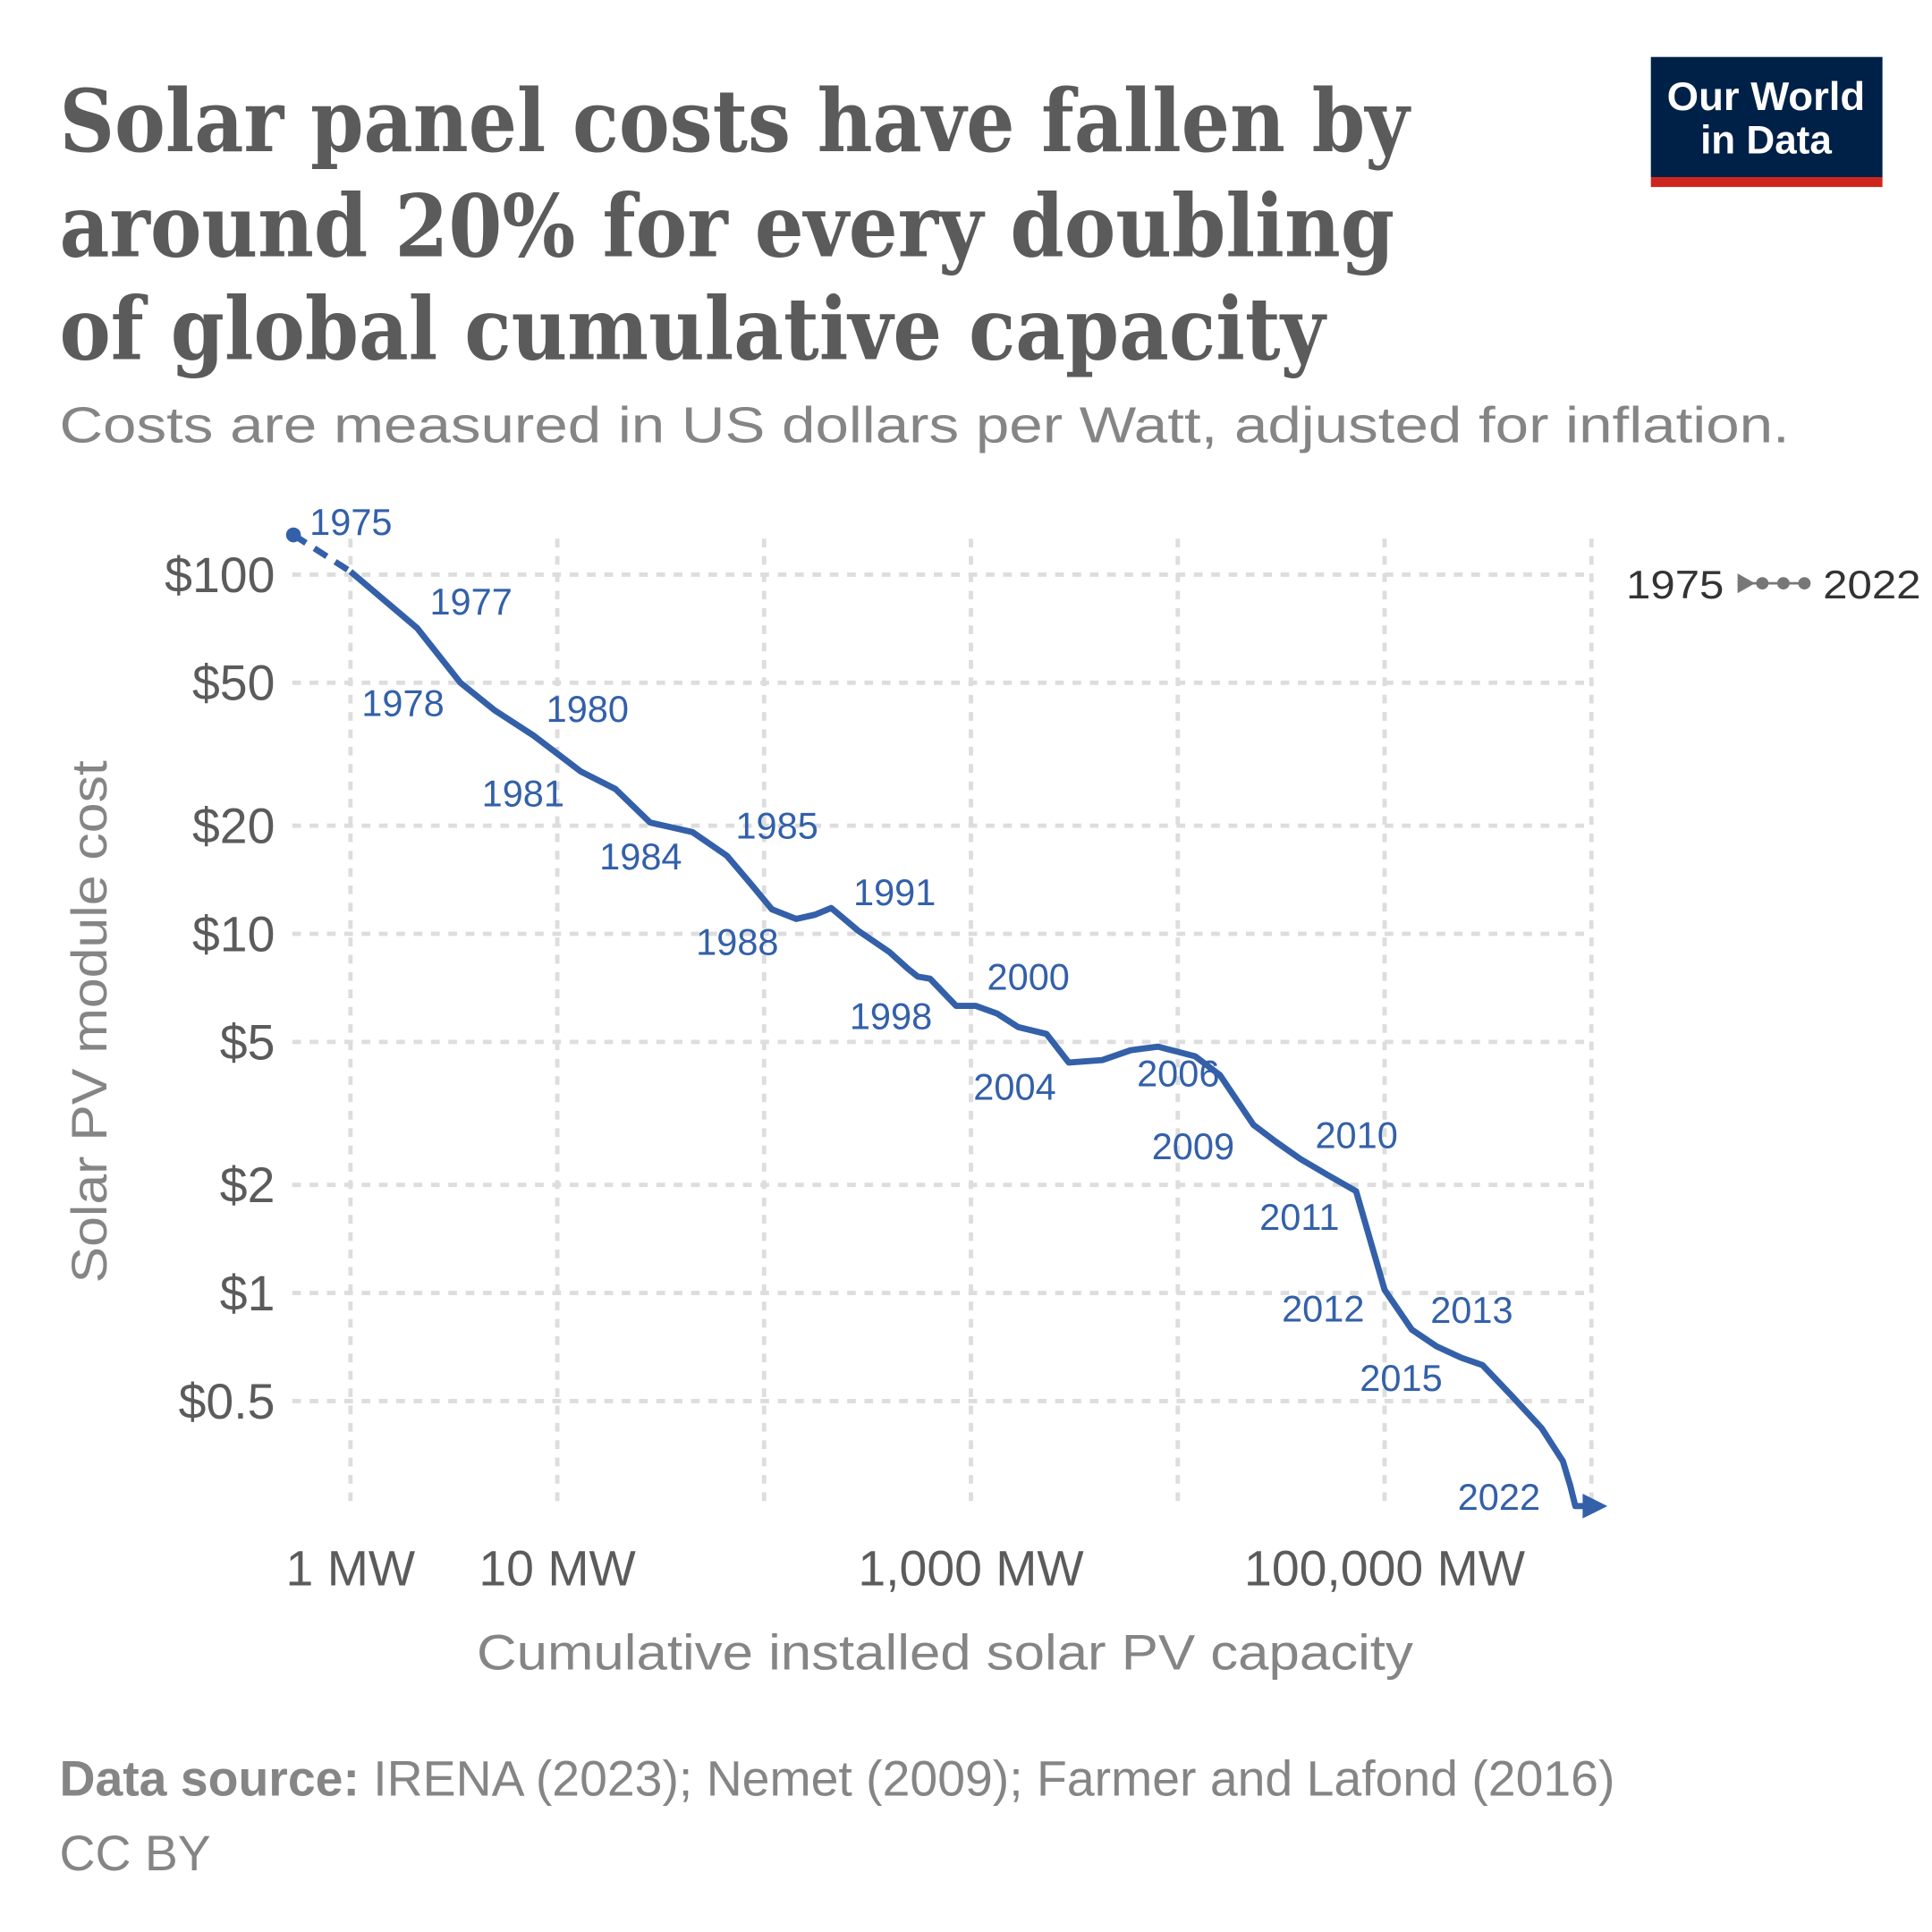 The image size is (1932, 1932). I want to click on end-arrow-2022, so click(1595, 1506).